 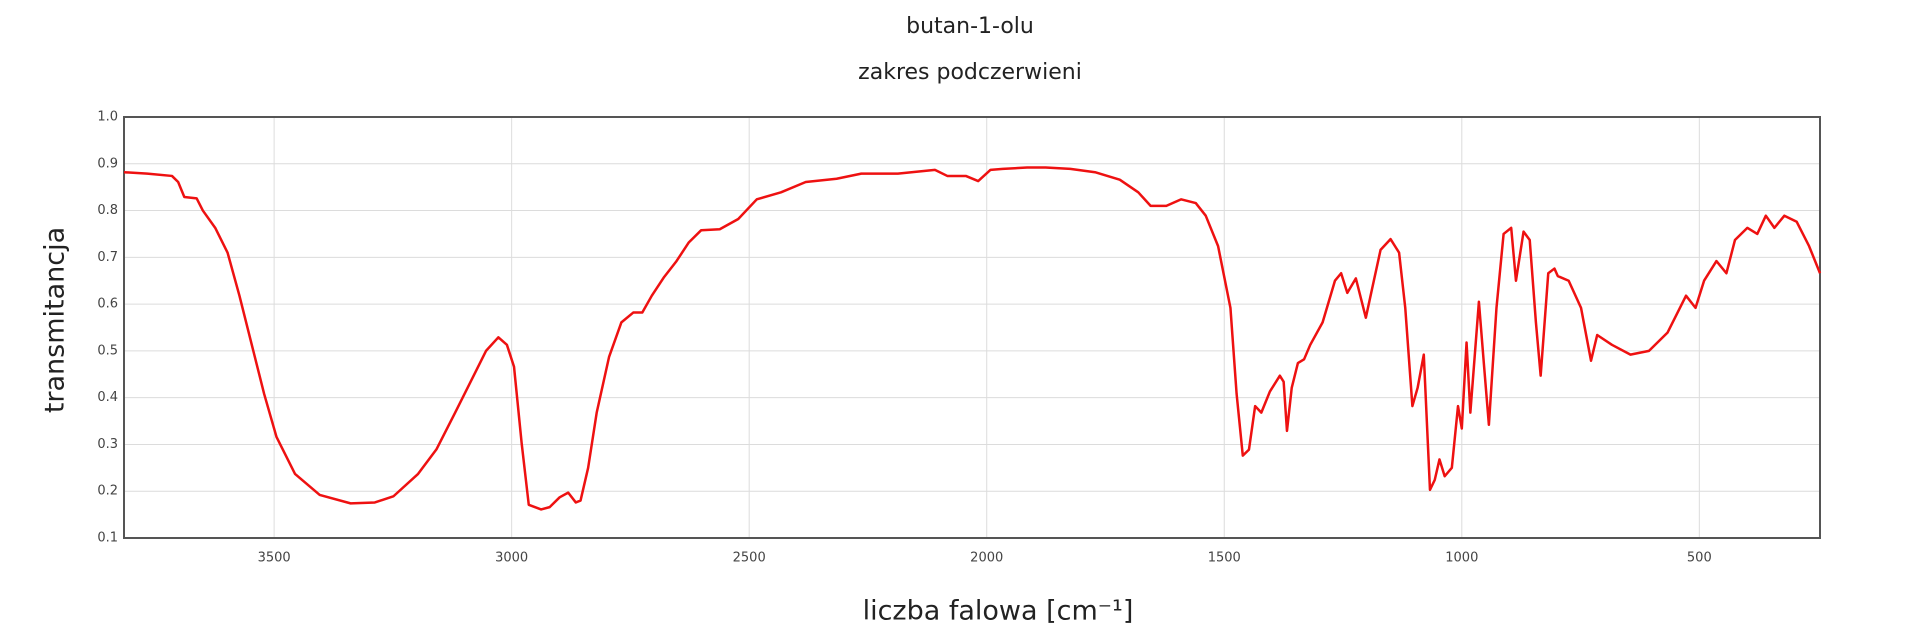 What do you see at coordinates (107, 350) in the screenshot?
I see `y-tick-label: 0.5` at bounding box center [107, 350].